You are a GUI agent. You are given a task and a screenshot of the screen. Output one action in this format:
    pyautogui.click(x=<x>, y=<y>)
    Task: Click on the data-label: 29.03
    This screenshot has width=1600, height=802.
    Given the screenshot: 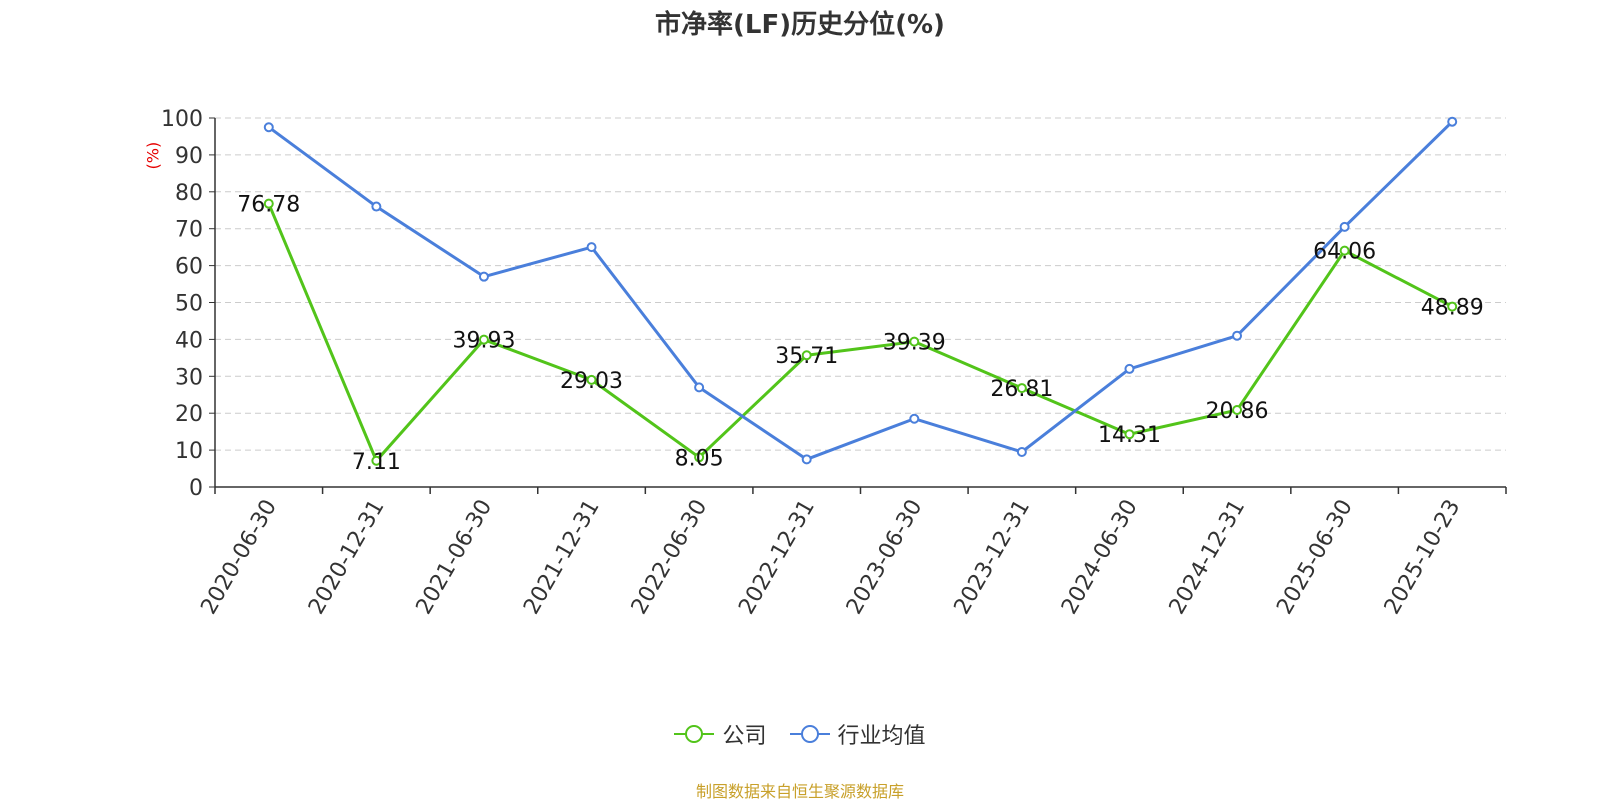 What is the action you would take?
    pyautogui.click(x=591, y=381)
    